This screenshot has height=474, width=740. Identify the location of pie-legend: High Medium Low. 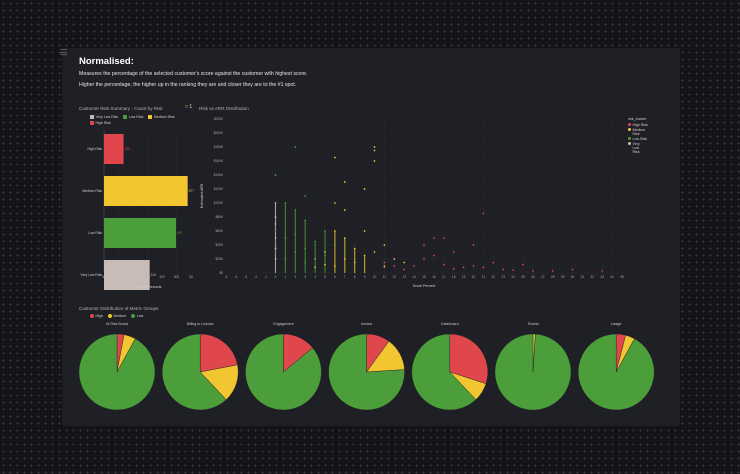
(119, 316).